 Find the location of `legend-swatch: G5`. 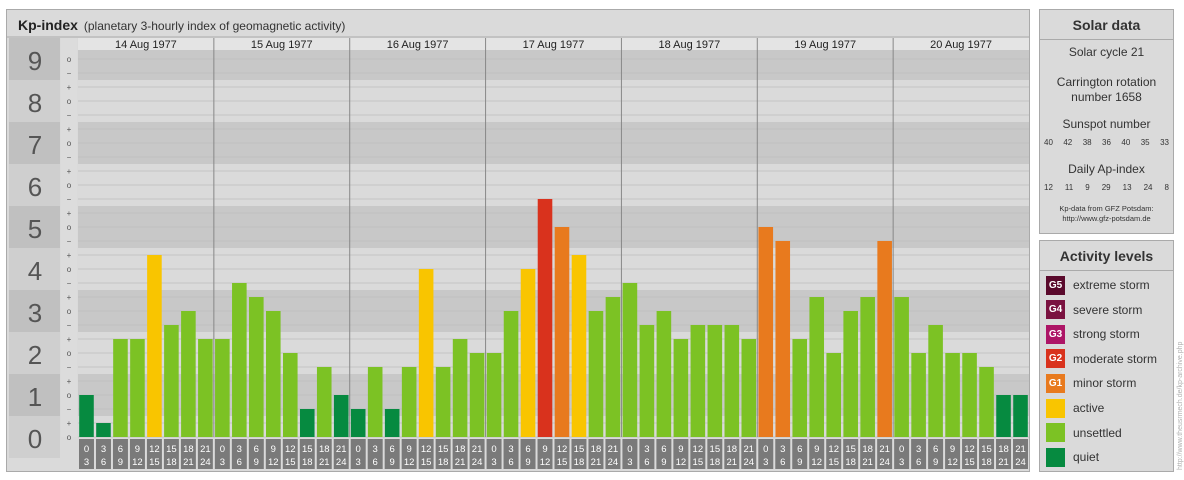

legend-swatch: G5 is located at coordinates (1055, 285).